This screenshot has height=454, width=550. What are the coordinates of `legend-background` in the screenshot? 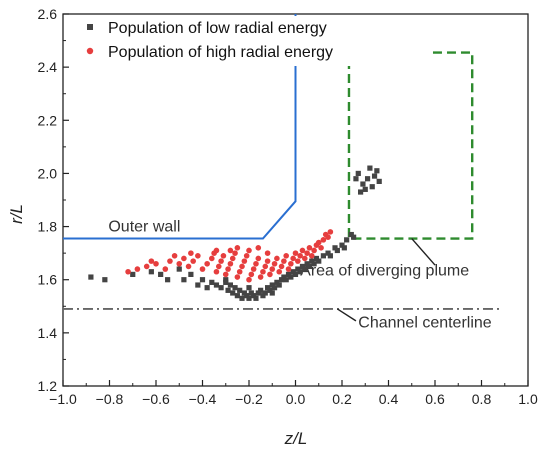 It's located at (252, 41).